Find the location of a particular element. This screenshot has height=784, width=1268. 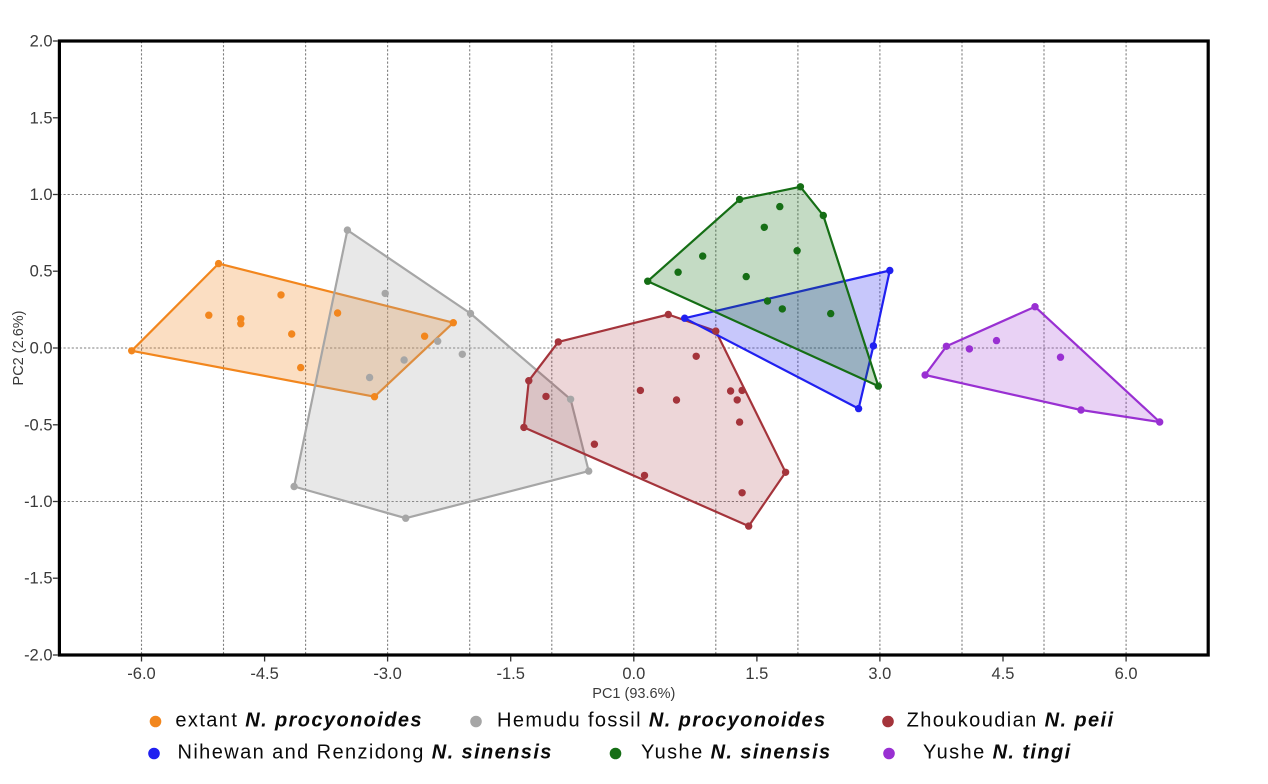

svg-text: -0.5 is located at coordinates (38, 425).